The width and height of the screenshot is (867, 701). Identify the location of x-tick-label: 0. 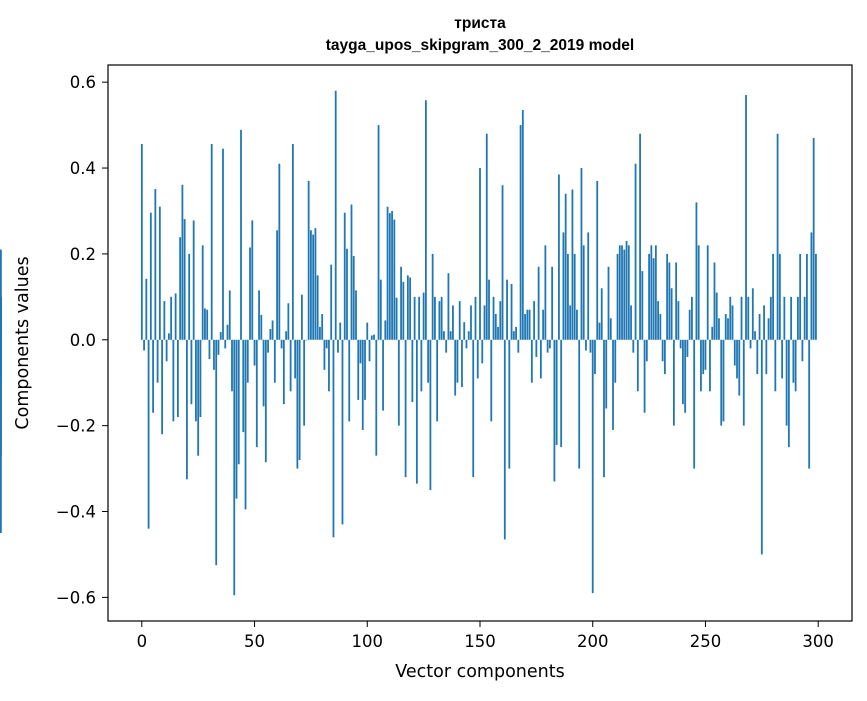
(142, 641).